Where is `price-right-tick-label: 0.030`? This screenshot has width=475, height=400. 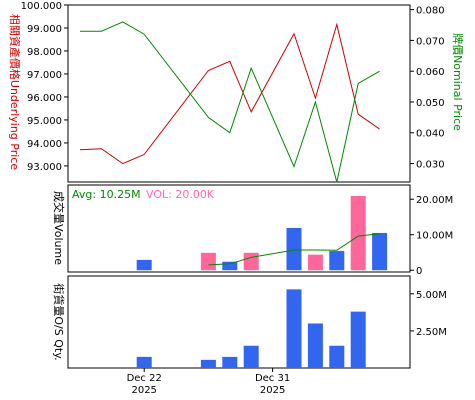
price-right-tick-label: 0.030 is located at coordinates (430, 165).